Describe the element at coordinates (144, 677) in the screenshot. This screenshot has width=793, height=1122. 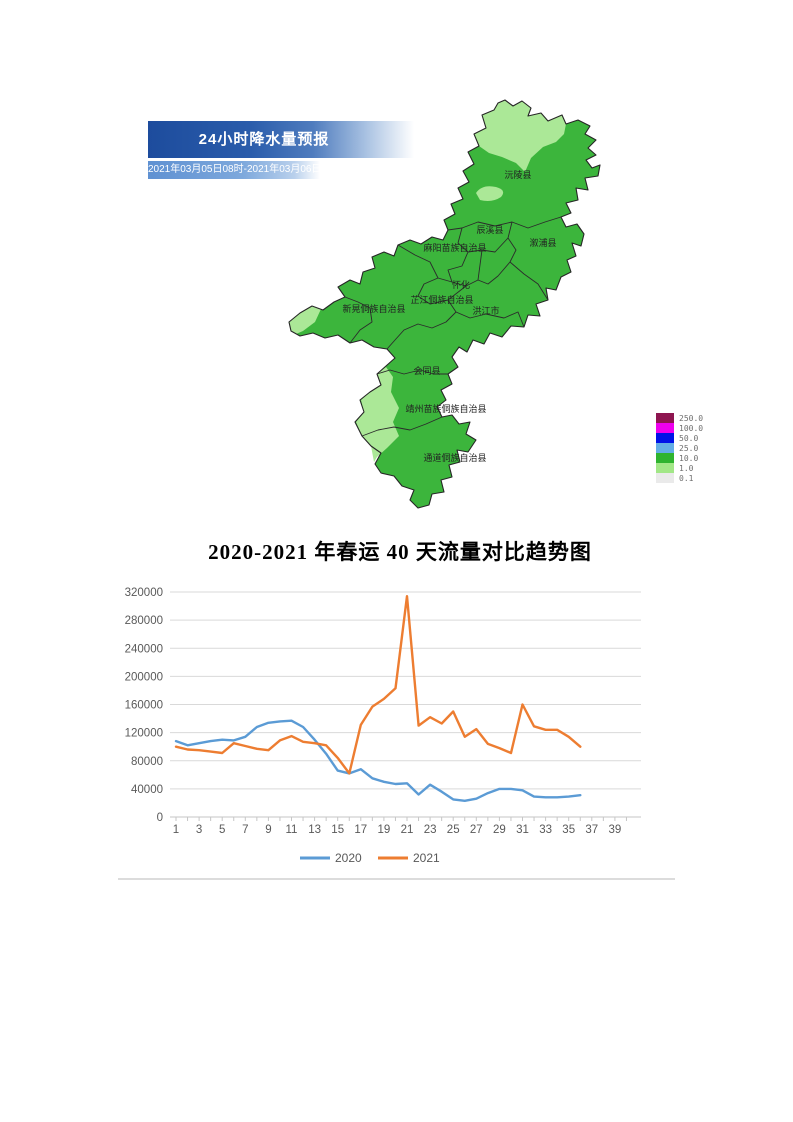
I see `y-tick-label: 200000` at that location.